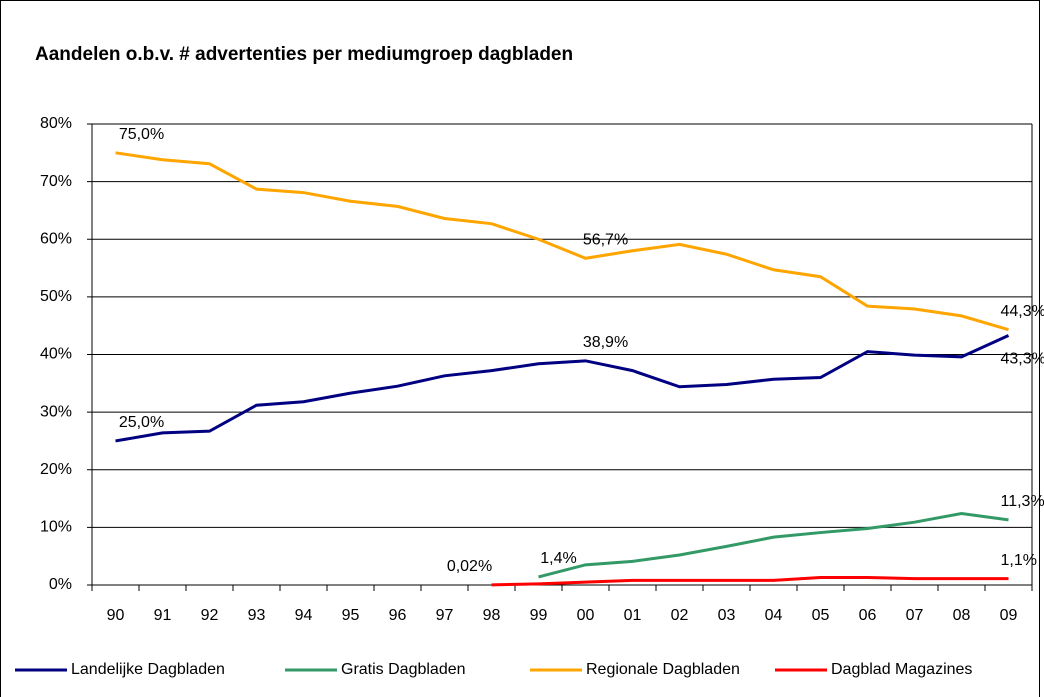  What do you see at coordinates (351, 615) in the screenshot?
I see `x-tick-label: 95` at bounding box center [351, 615].